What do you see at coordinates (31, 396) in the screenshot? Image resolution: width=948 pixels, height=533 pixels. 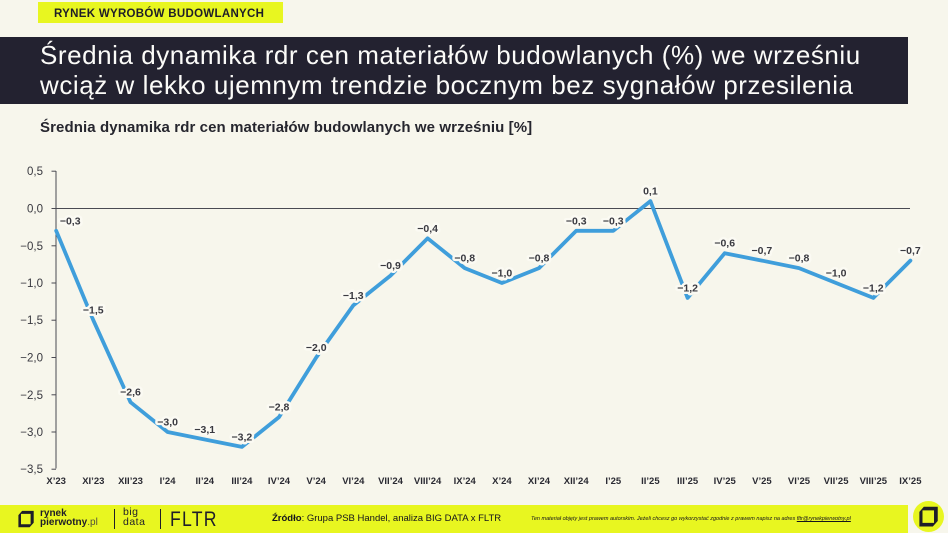 I see `svg-text: −2,5` at bounding box center [31, 396].